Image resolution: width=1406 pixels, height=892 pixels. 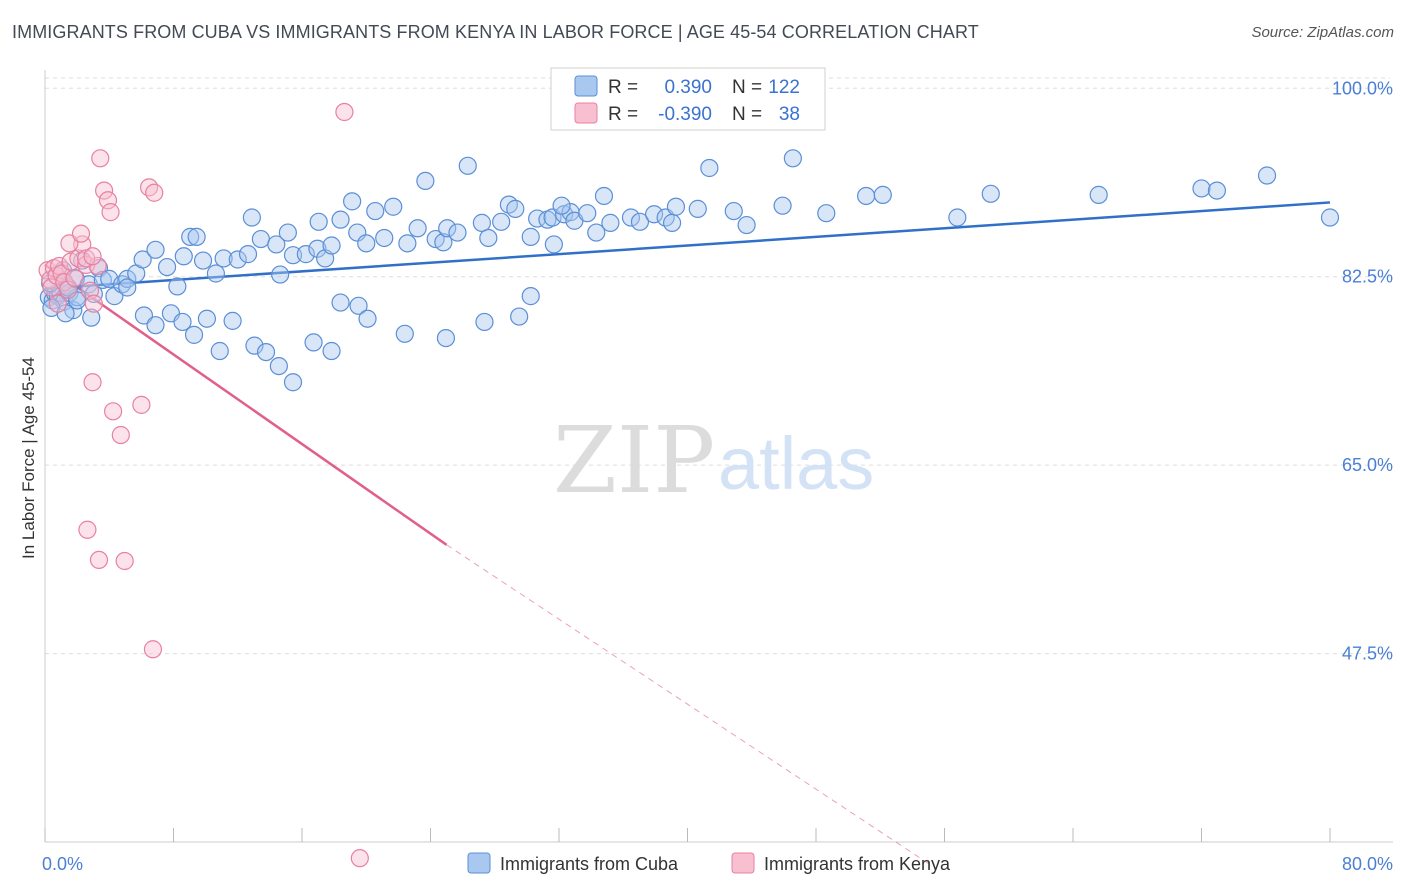 I want to click on bottom-legend-label-cuba: Immigrants from Cuba, so click(x=589, y=864).